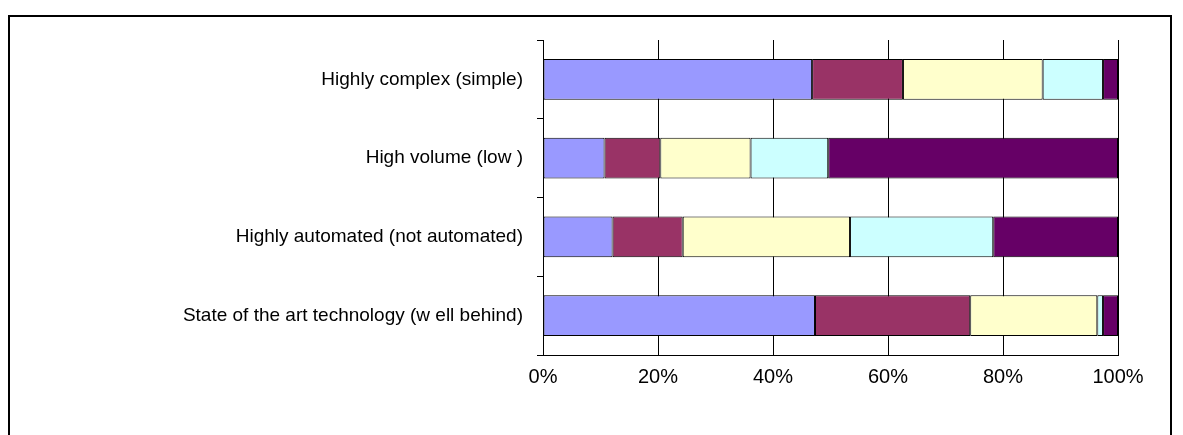 Image resolution: width=1183 pixels, height=435 pixels. Describe the element at coordinates (1003, 375) in the screenshot. I see `x-tick-label: 80%` at that location.